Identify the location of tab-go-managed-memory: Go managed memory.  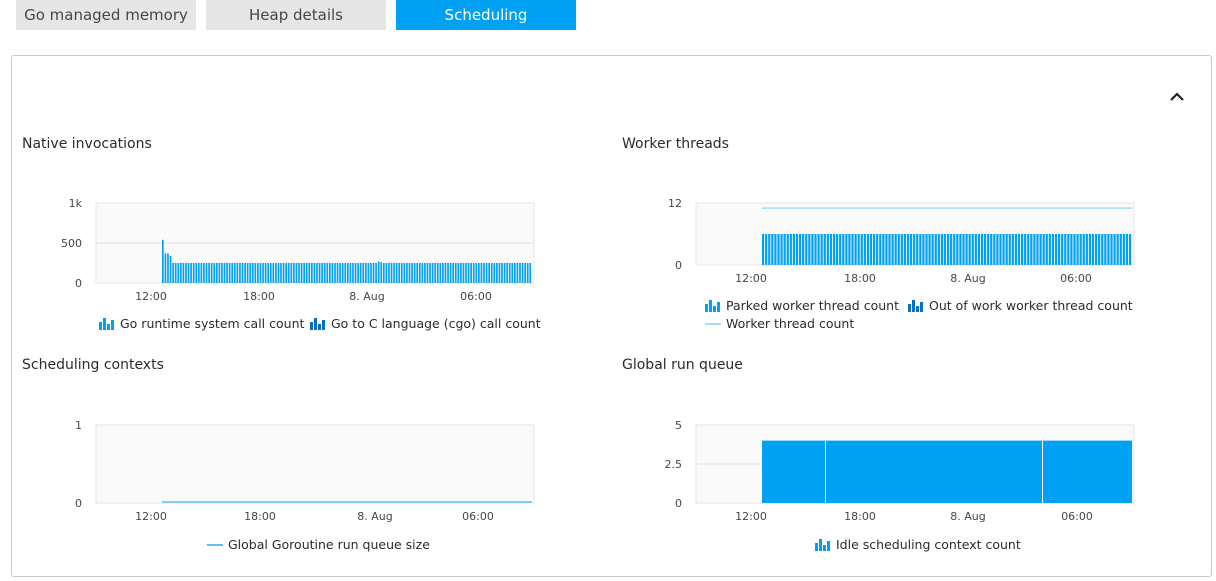
(106, 15).